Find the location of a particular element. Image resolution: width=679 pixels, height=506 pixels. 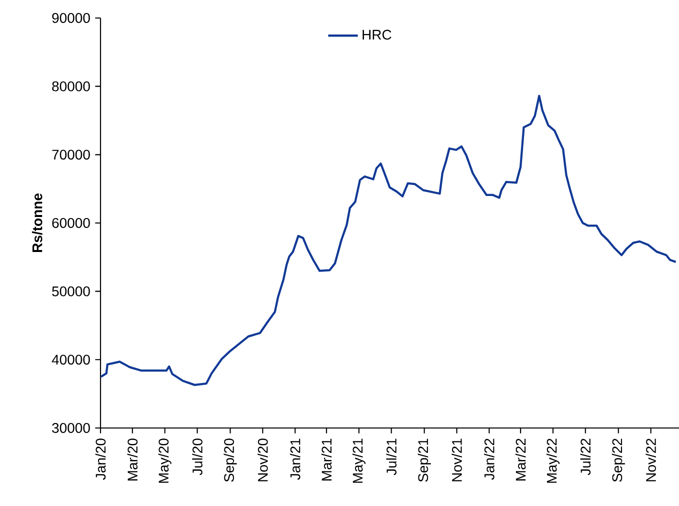

y-tick-label: 30000 is located at coordinates (71, 428).